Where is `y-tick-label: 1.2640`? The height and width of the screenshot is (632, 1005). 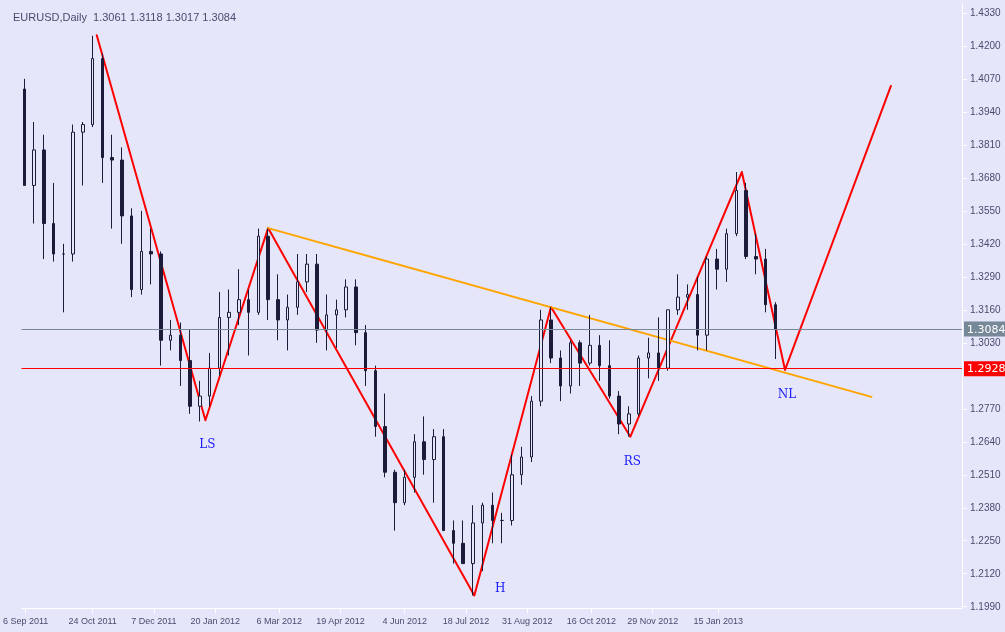
y-tick-label: 1.2640 is located at coordinates (986, 442).